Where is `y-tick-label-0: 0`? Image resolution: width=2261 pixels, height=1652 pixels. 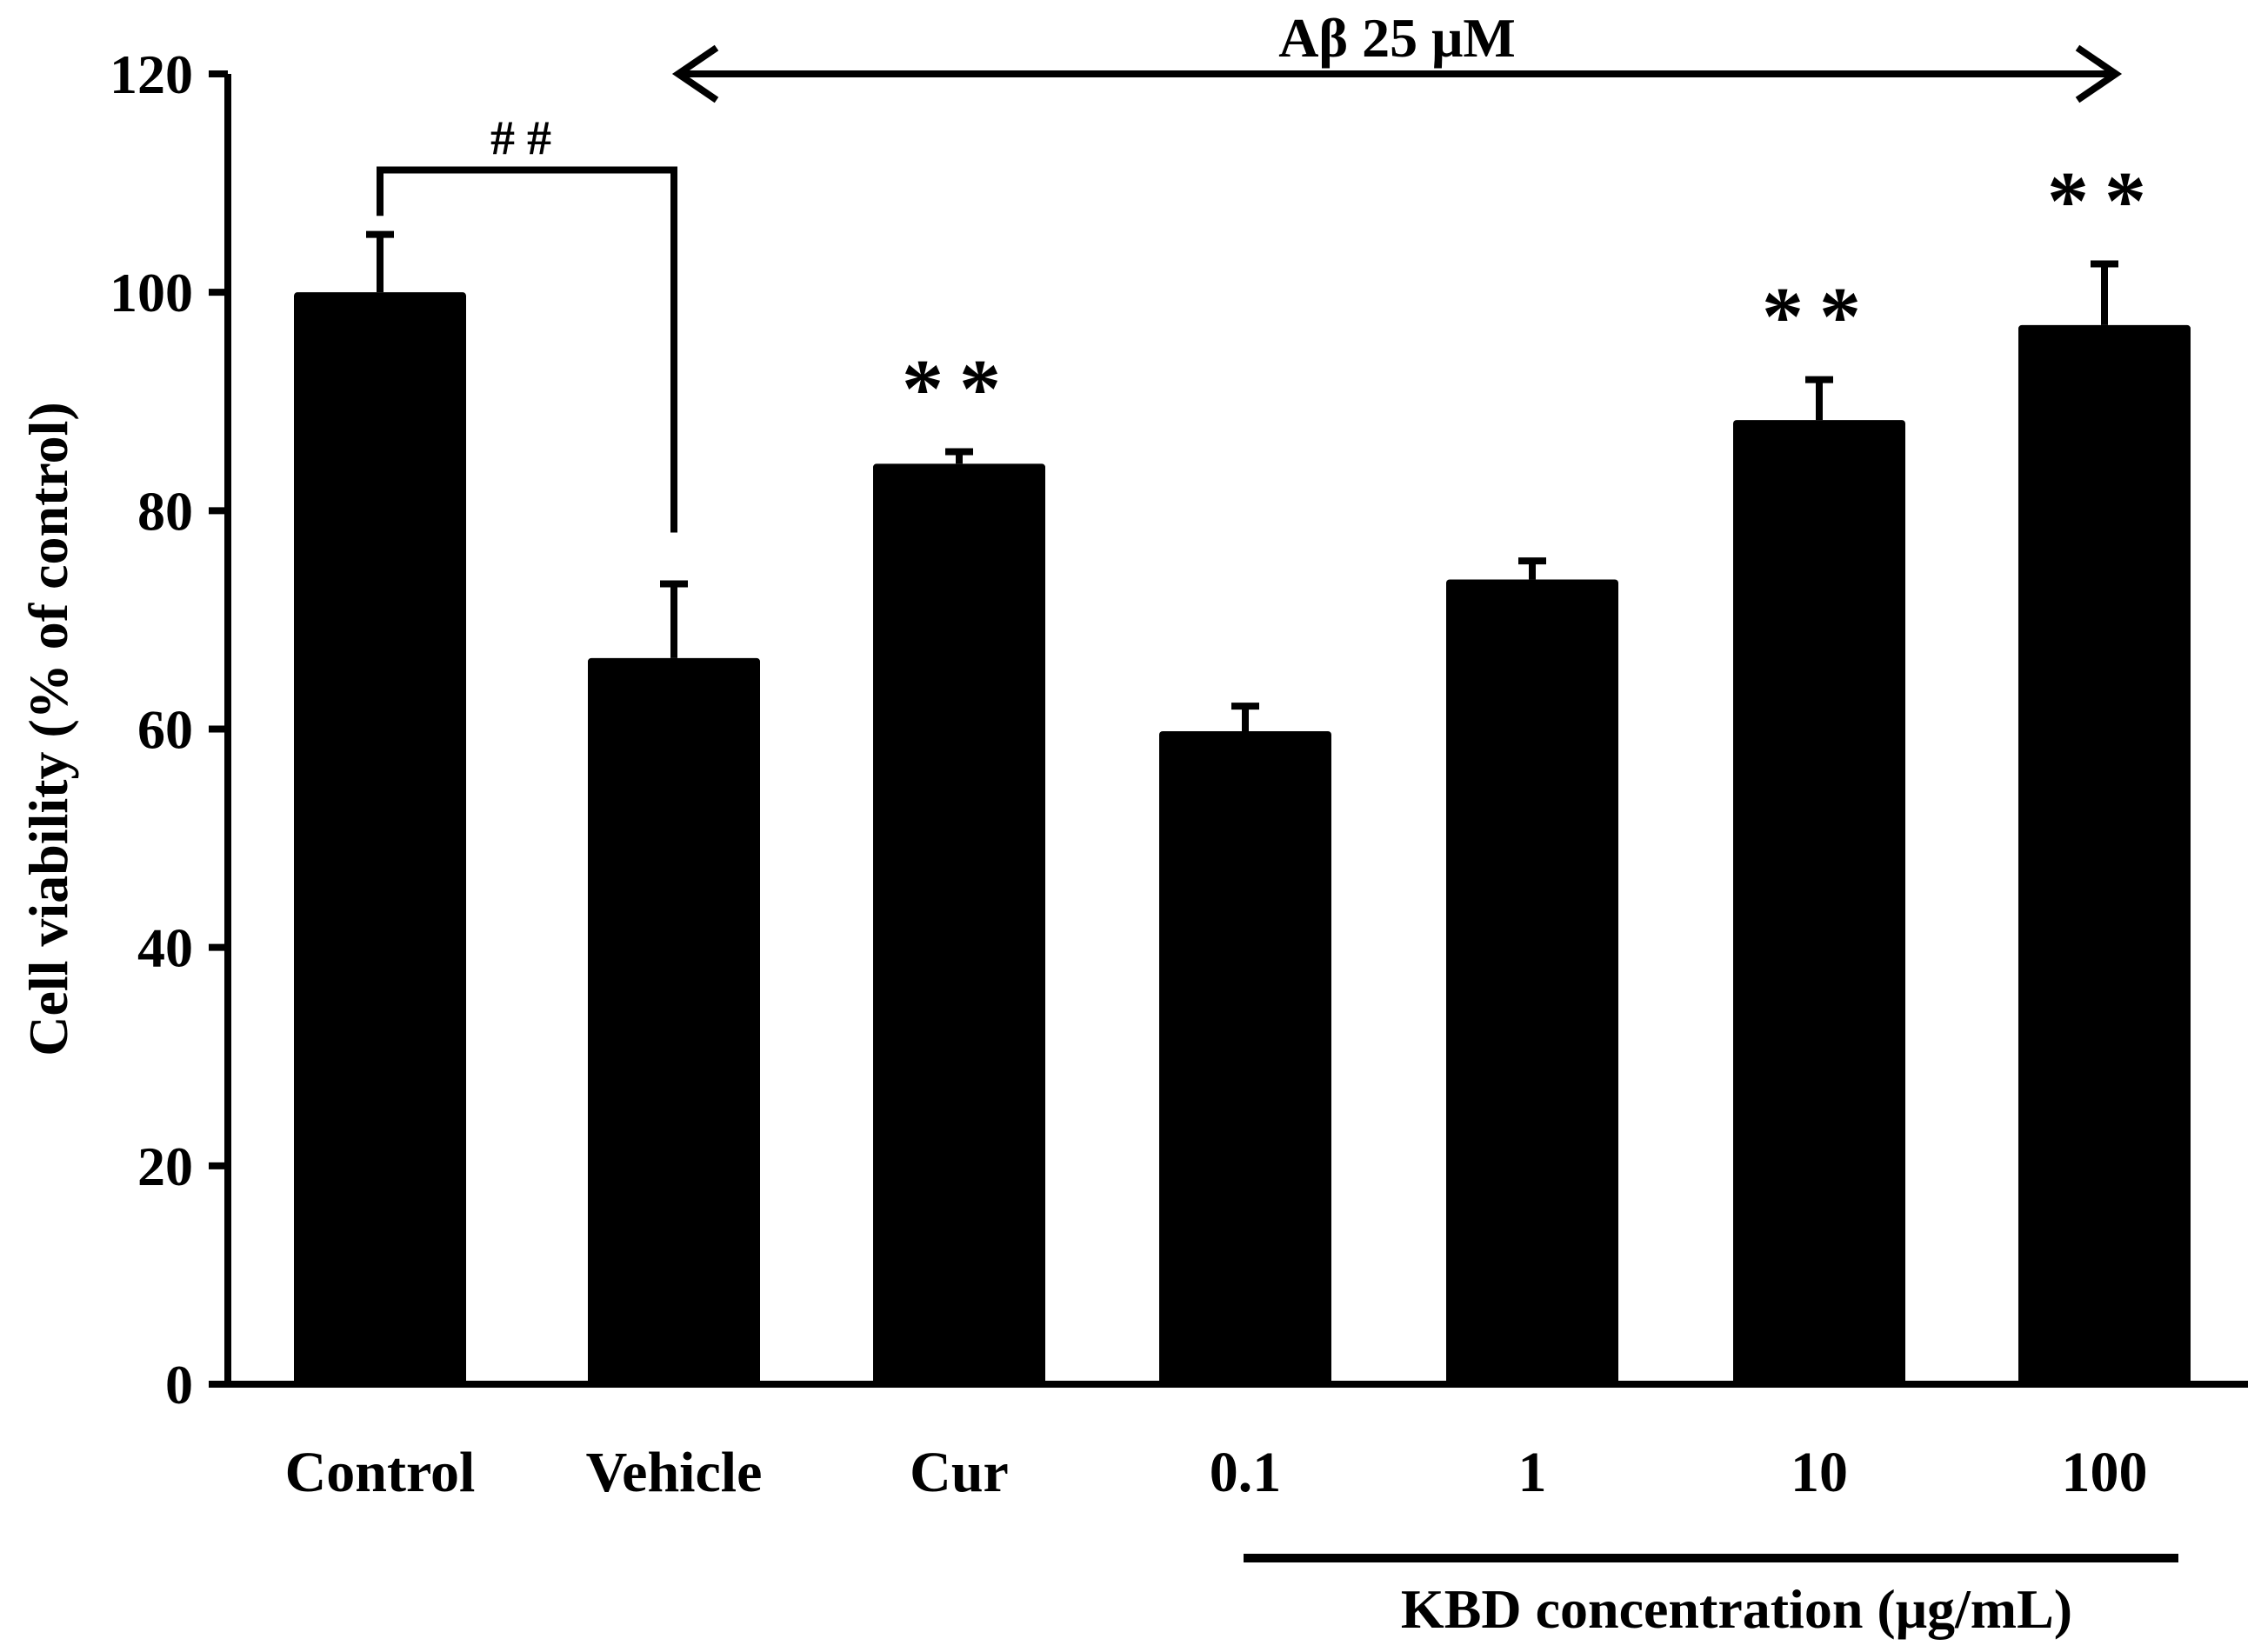
y-tick-label-0: 0 is located at coordinates (179, 1385).